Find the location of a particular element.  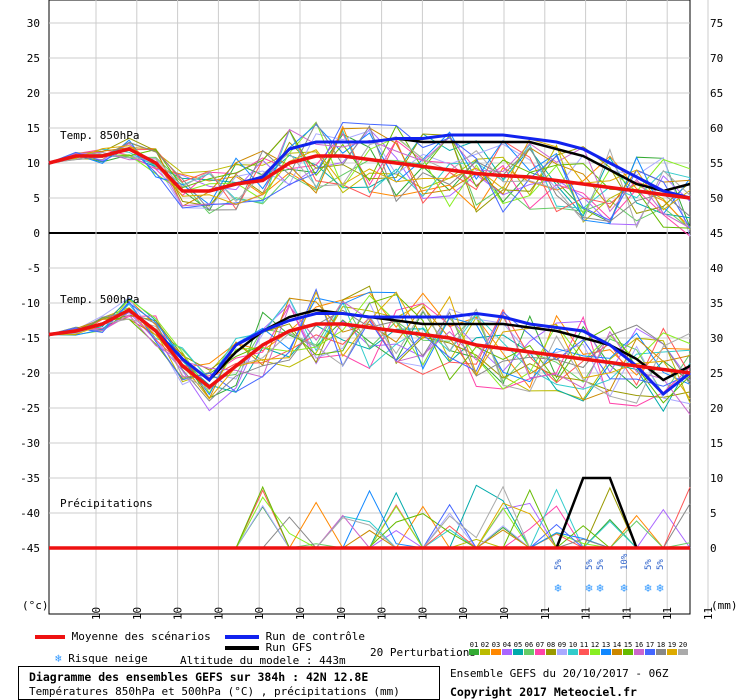

perturbation-swatch: 14 is located at coordinates (617, 648).